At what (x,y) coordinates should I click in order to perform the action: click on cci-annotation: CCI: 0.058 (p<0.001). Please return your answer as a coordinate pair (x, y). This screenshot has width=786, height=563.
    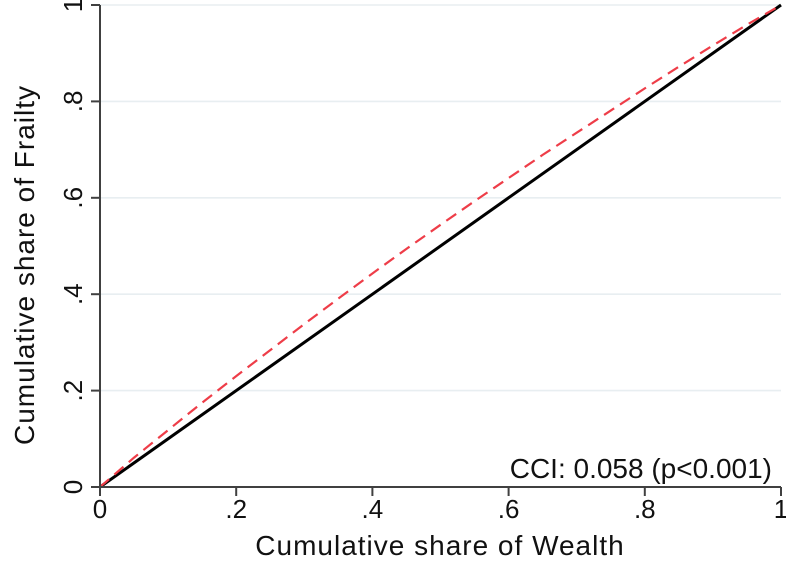
    Looking at the image, I should click on (641, 468).